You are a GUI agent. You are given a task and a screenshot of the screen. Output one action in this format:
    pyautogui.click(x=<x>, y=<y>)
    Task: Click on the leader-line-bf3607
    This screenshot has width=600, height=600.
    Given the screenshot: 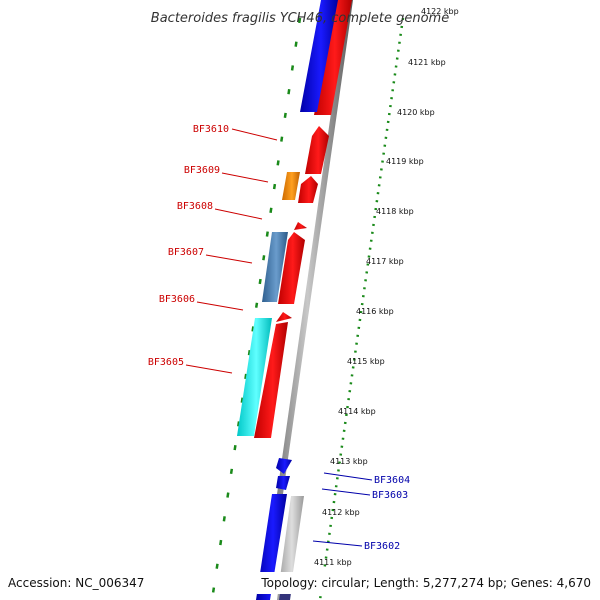 What is the action you would take?
    pyautogui.click(x=229, y=259)
    